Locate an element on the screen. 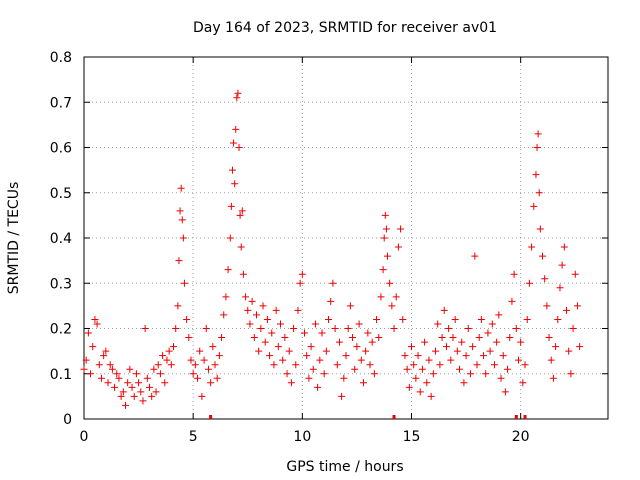 Image resolution: width=640 pixels, height=480 pixels. y-tick-label: 0.2 is located at coordinates (61, 330).